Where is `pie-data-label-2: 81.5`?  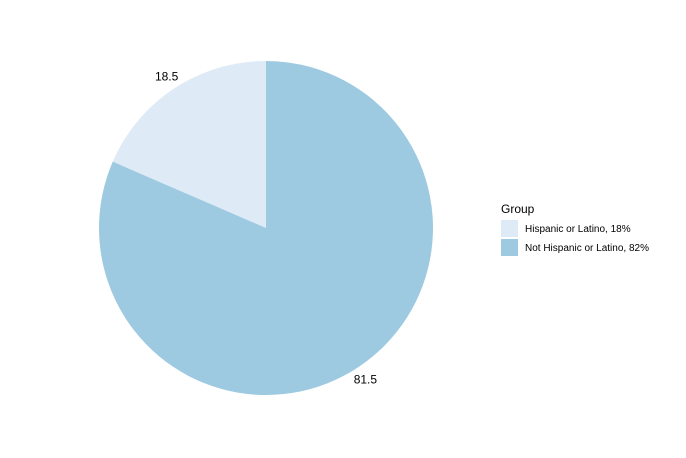
pie-data-label-2: 81.5 is located at coordinates (366, 379).